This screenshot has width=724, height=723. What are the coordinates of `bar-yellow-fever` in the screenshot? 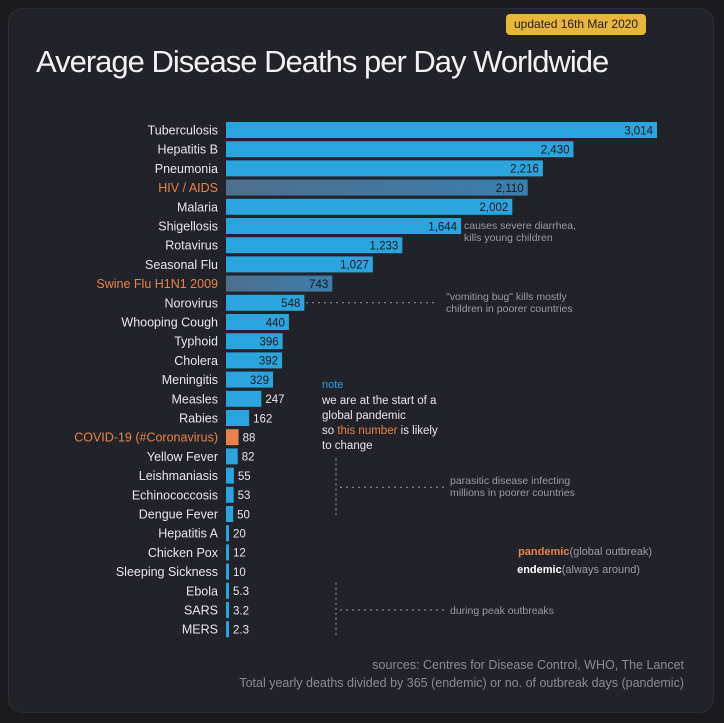 It's located at (232, 456).